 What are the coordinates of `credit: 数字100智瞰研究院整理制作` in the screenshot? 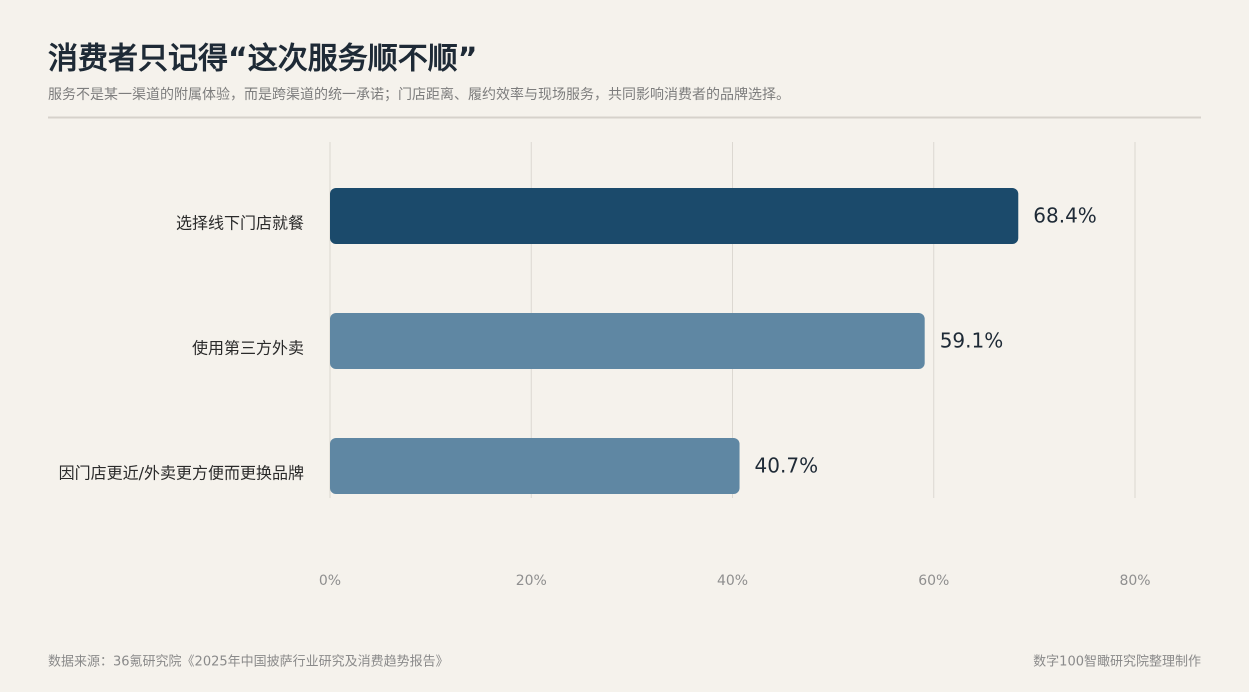 It's located at (1117, 662).